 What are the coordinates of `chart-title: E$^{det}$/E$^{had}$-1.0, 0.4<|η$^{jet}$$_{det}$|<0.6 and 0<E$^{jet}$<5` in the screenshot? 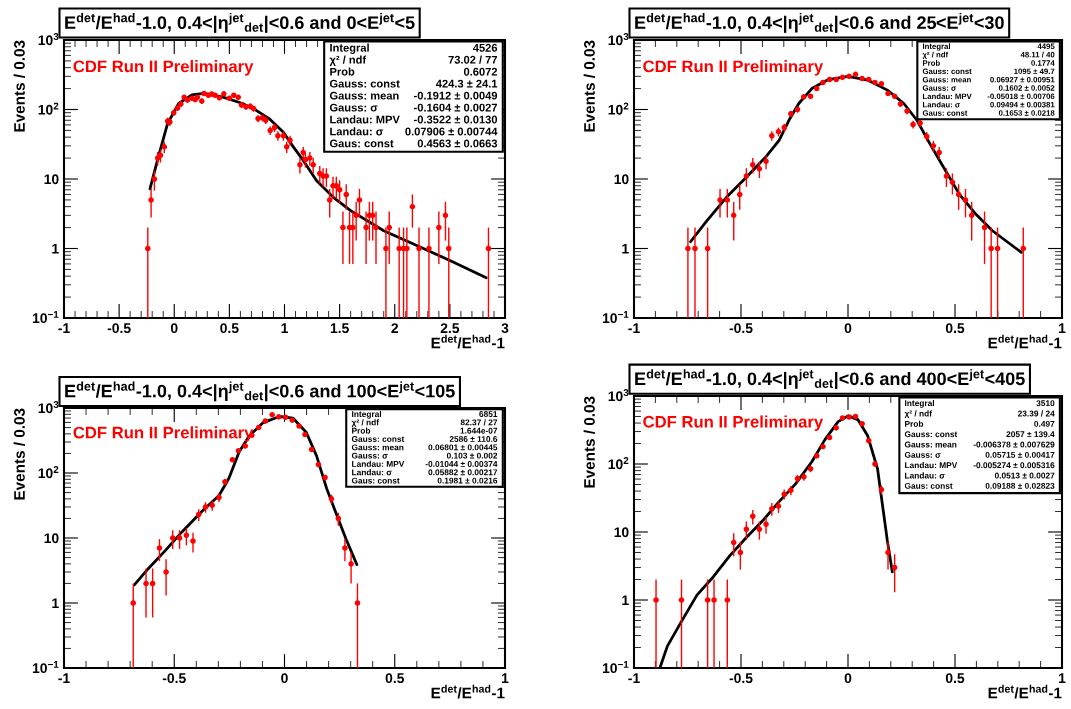 It's located at (240, 23).